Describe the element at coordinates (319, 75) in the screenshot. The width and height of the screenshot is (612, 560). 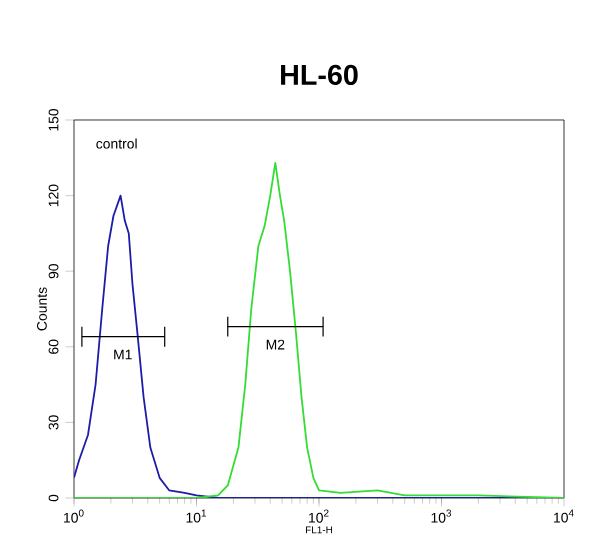
I see `chart-title: HL-60` at that location.